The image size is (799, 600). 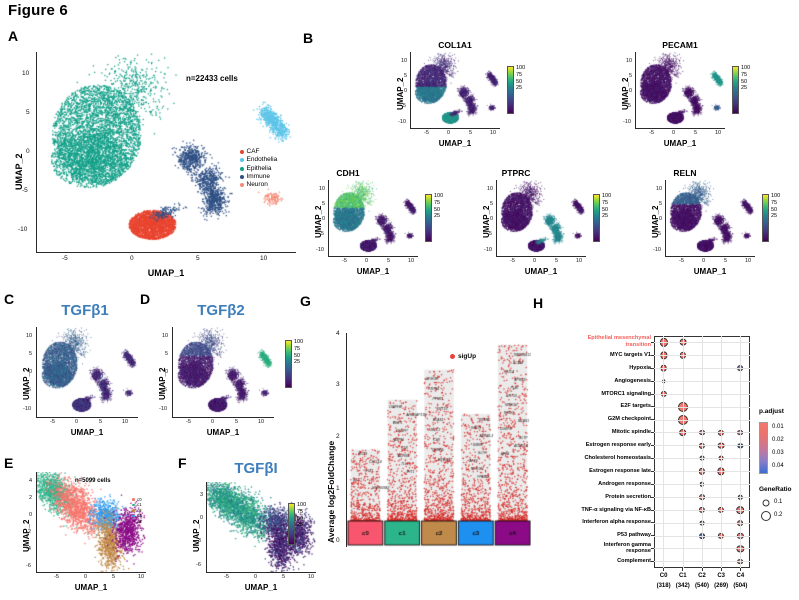 What do you see at coordinates (704, 261) in the screenshot?
I see `x-tick-reln-1: 0` at bounding box center [704, 261].